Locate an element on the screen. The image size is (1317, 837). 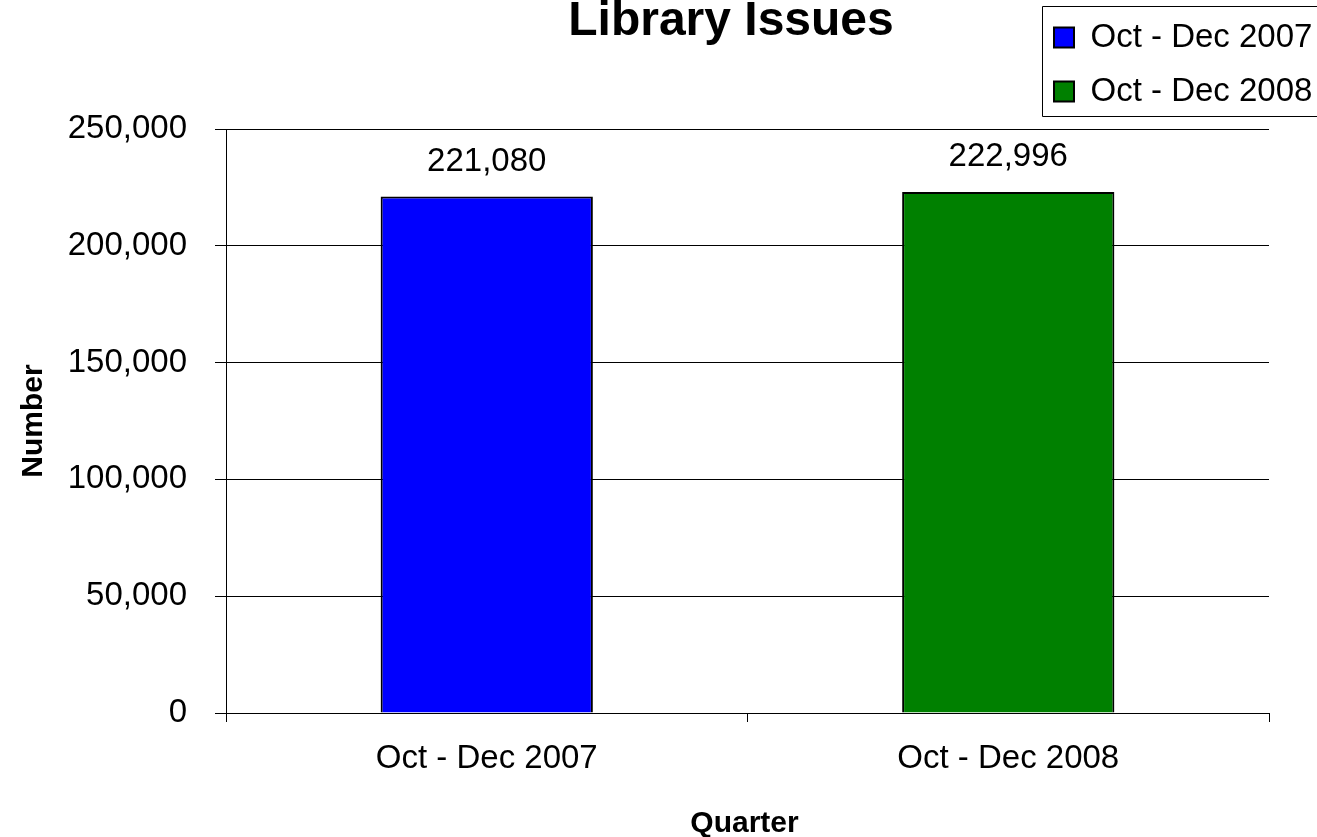
x-axis-title: Quarter is located at coordinates (745, 821).